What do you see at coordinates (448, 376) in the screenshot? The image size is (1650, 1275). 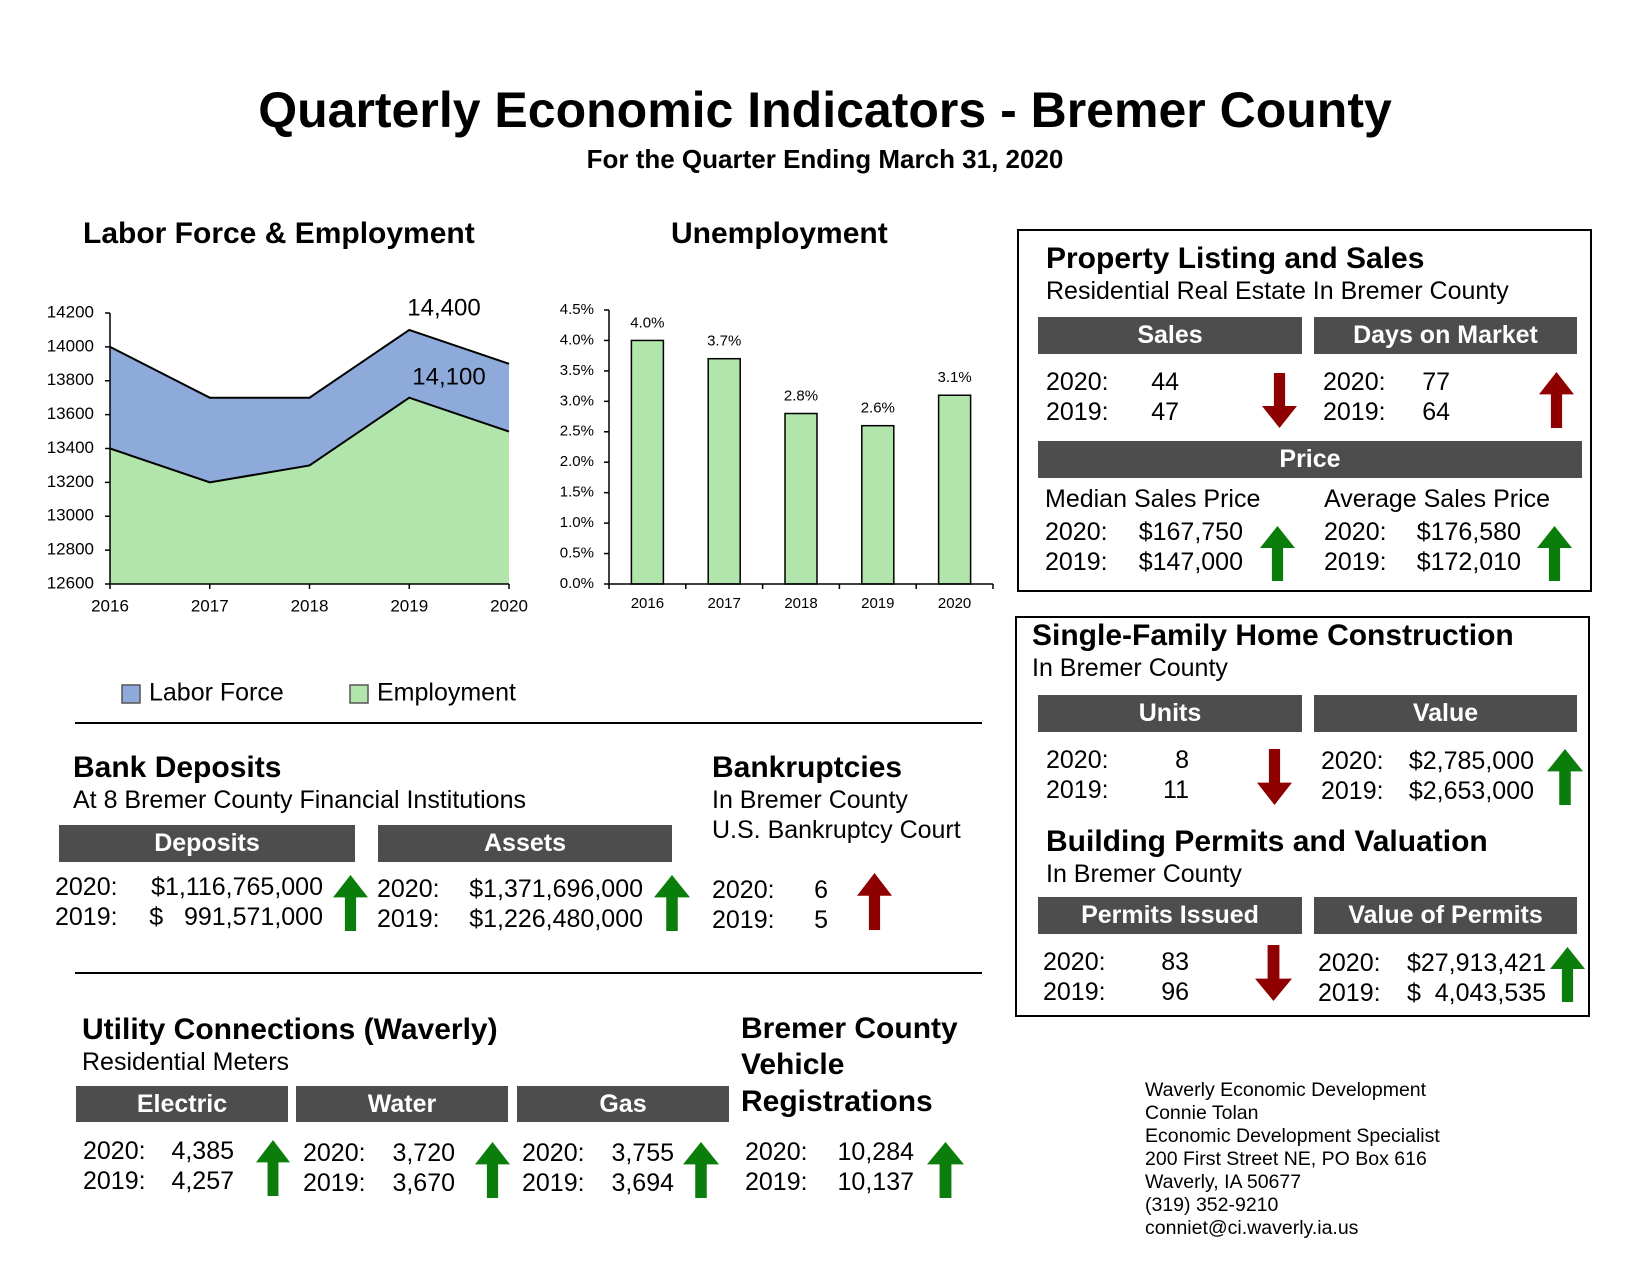 I see `annotation: 14,100` at bounding box center [448, 376].